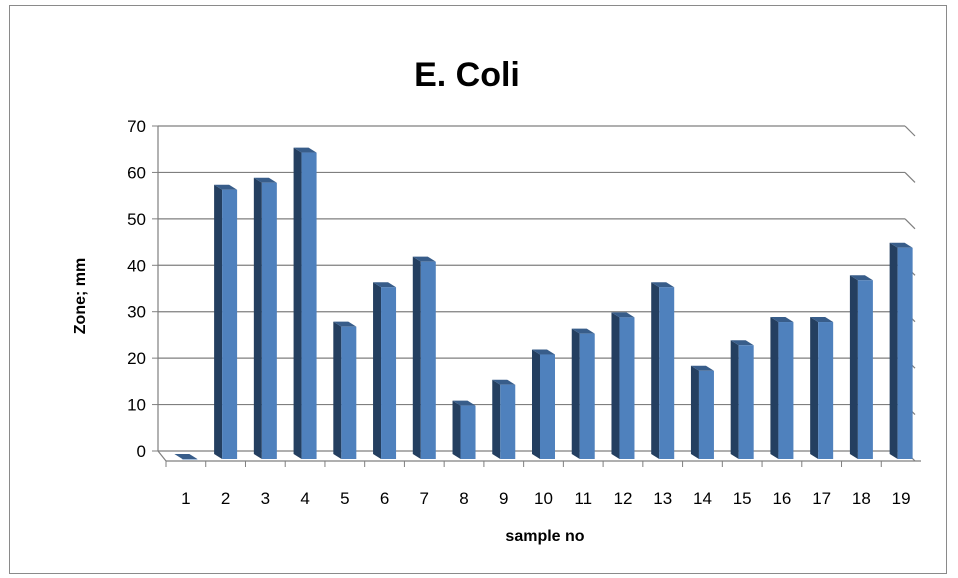  What do you see at coordinates (583, 498) in the screenshot?
I see `x-tick-label: 11` at bounding box center [583, 498].